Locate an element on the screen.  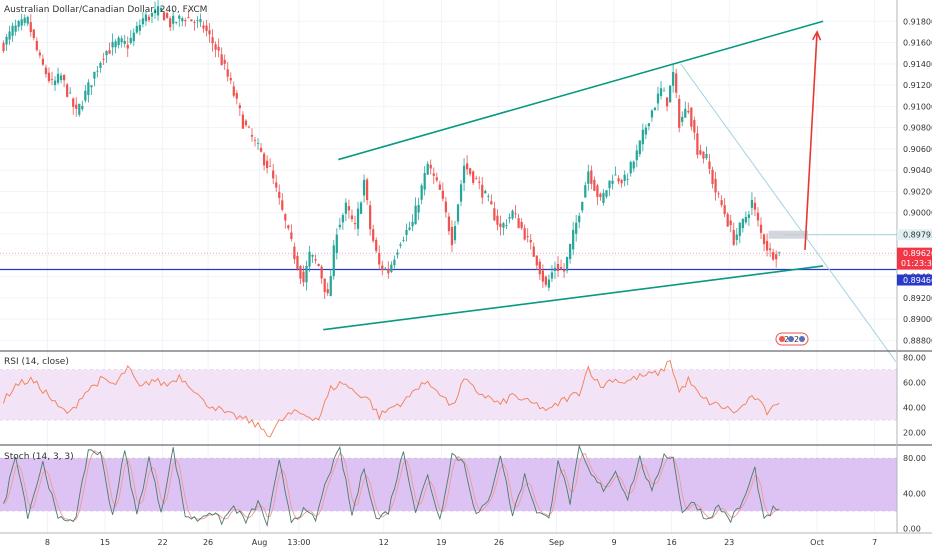
projection-arrow is located at coordinates (813, 140).